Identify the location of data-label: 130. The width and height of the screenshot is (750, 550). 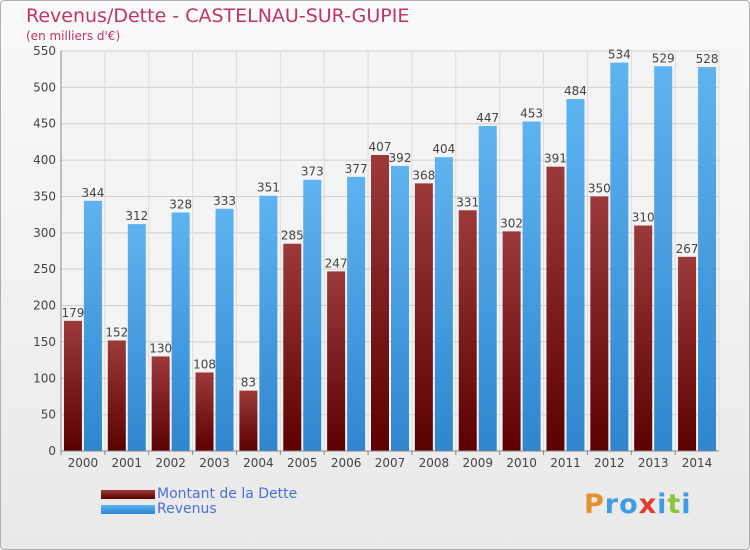
(160, 348).